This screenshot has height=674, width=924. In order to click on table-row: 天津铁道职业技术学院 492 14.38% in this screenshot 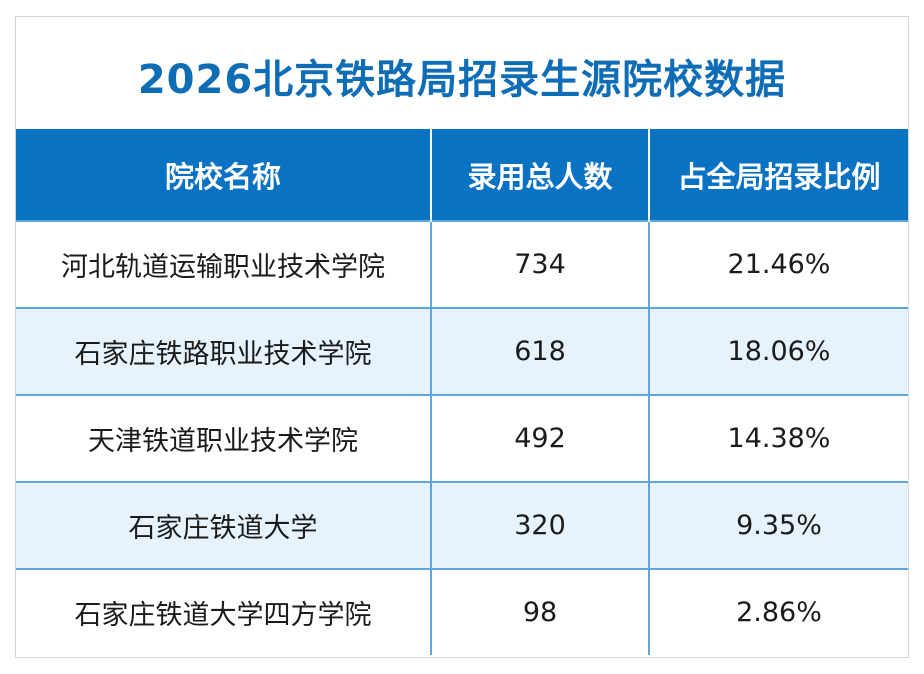, I will do `click(462, 438)`.